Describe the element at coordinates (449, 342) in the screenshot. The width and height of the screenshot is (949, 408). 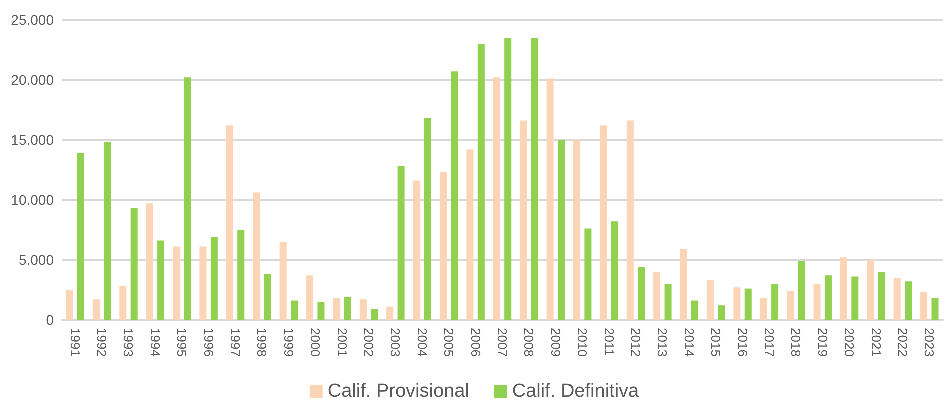
I see `x-tick-label: 2005` at that location.